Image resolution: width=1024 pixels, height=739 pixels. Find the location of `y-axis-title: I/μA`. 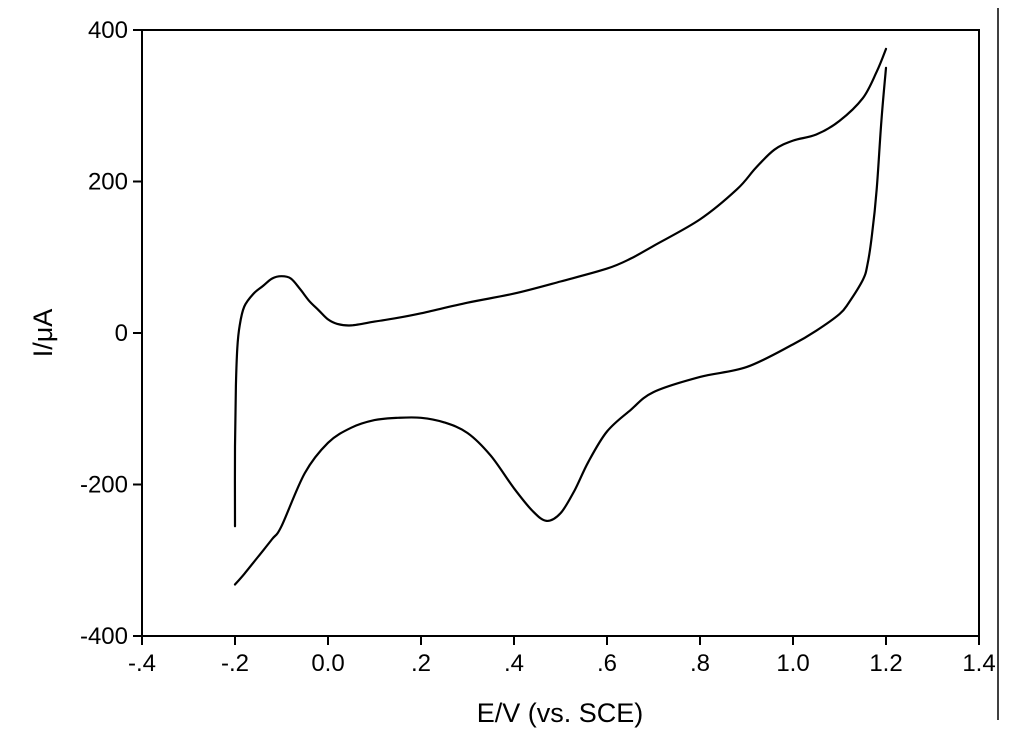

y-axis-title: I/μA is located at coordinates (43, 333).